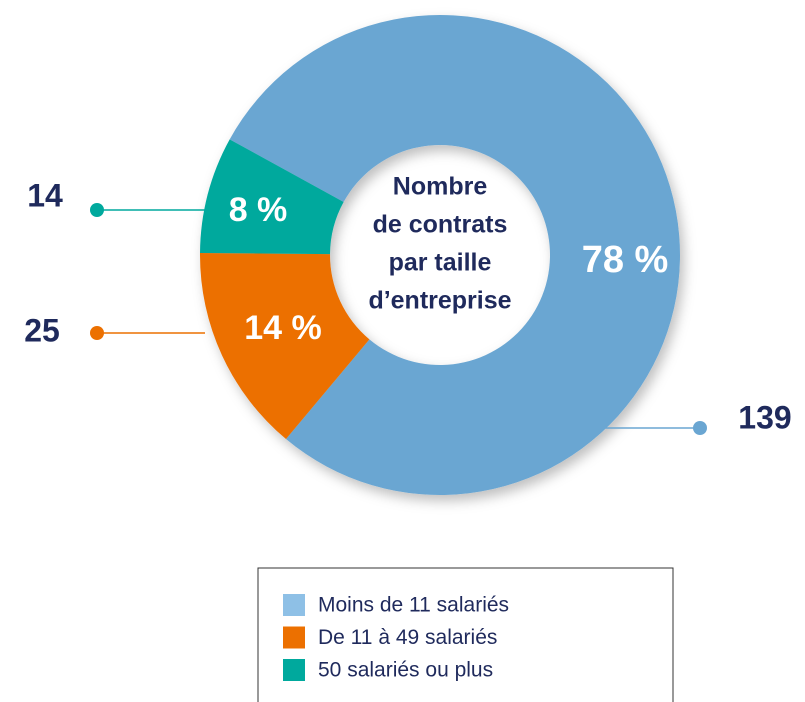 Image resolution: width=805 pixels, height=702 pixels. I want to click on percent-label: 14 %, so click(283, 328).